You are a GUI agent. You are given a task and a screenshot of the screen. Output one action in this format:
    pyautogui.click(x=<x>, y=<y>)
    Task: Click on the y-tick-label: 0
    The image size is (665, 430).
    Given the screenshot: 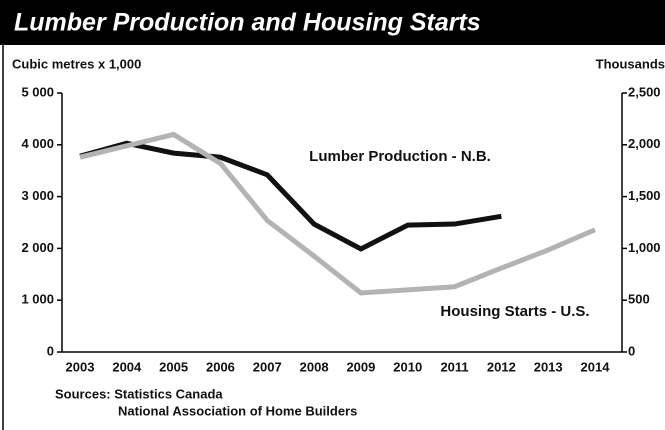 What is the action you would take?
    pyautogui.click(x=50, y=350)
    